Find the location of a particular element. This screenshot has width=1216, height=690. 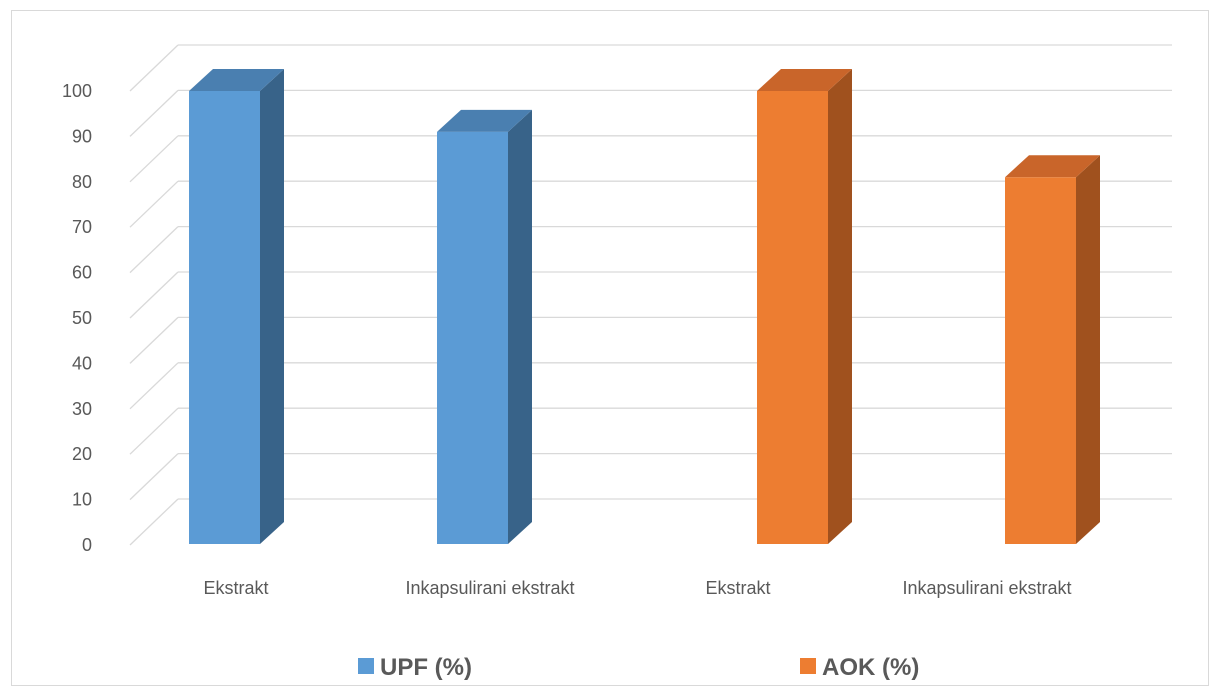

y-tick-label: 100 is located at coordinates (77, 91).